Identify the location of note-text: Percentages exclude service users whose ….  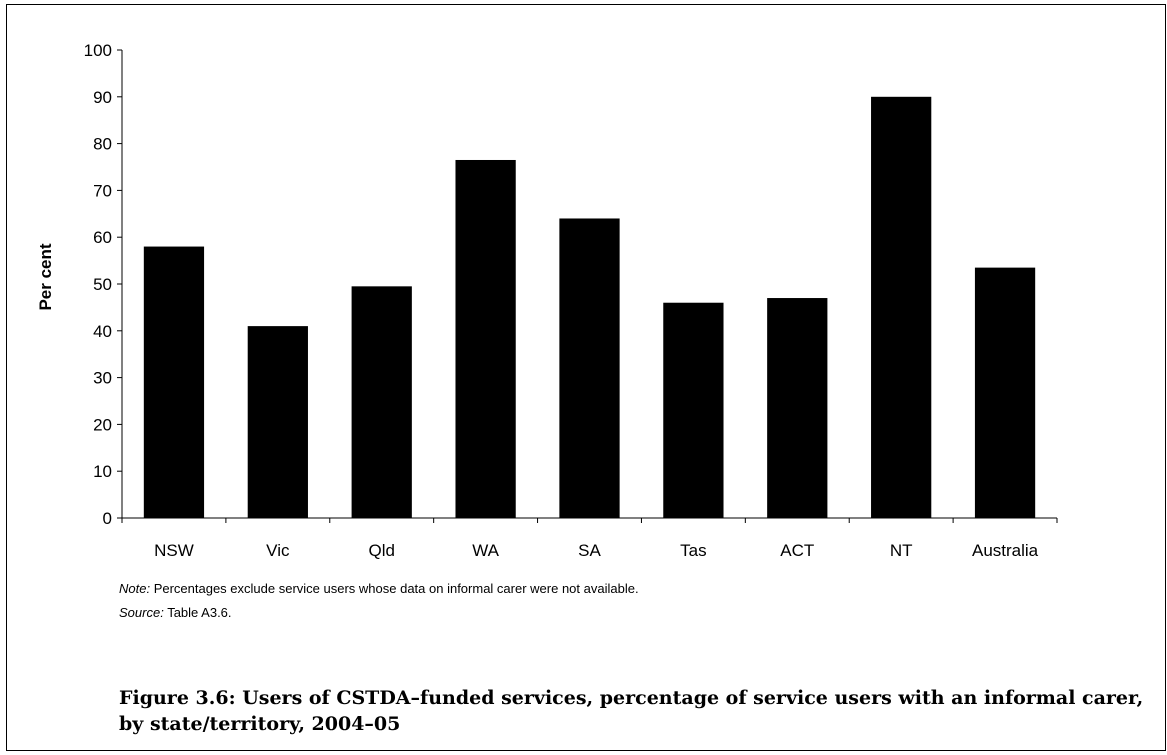
(394, 588).